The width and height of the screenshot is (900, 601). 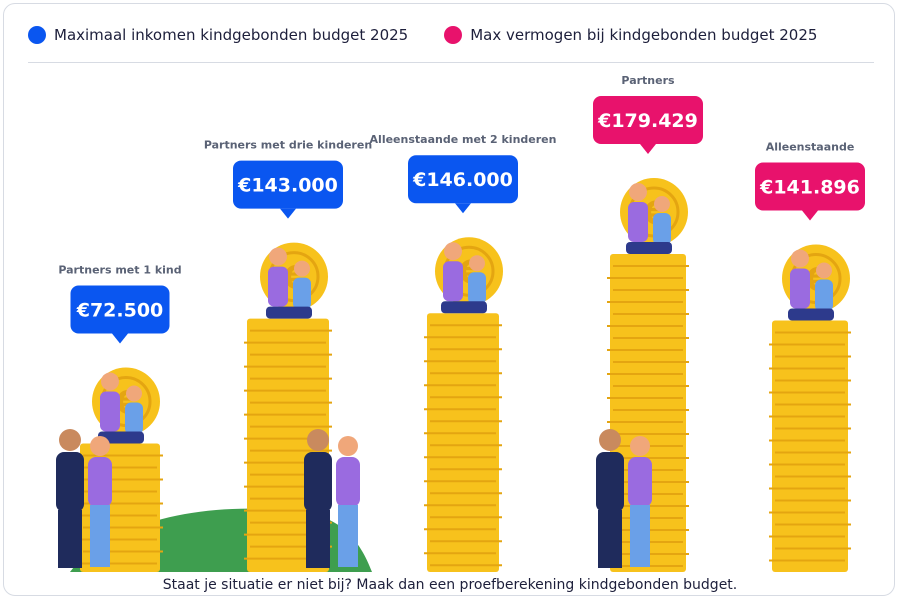 I want to click on value-label: €179.429, so click(x=647, y=121).